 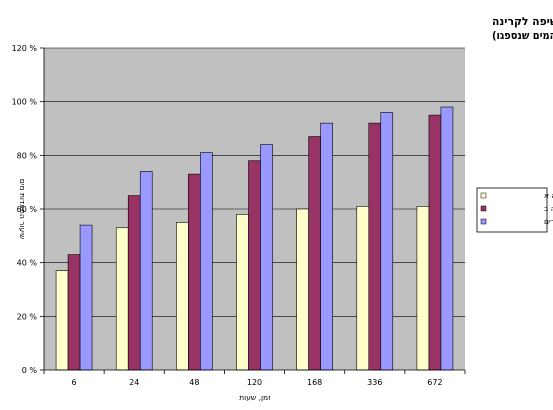 What do you see at coordinates (548, 221) in the screenshot?
I see `legend-label-3: שיש חברוני מקורים` at bounding box center [548, 221].